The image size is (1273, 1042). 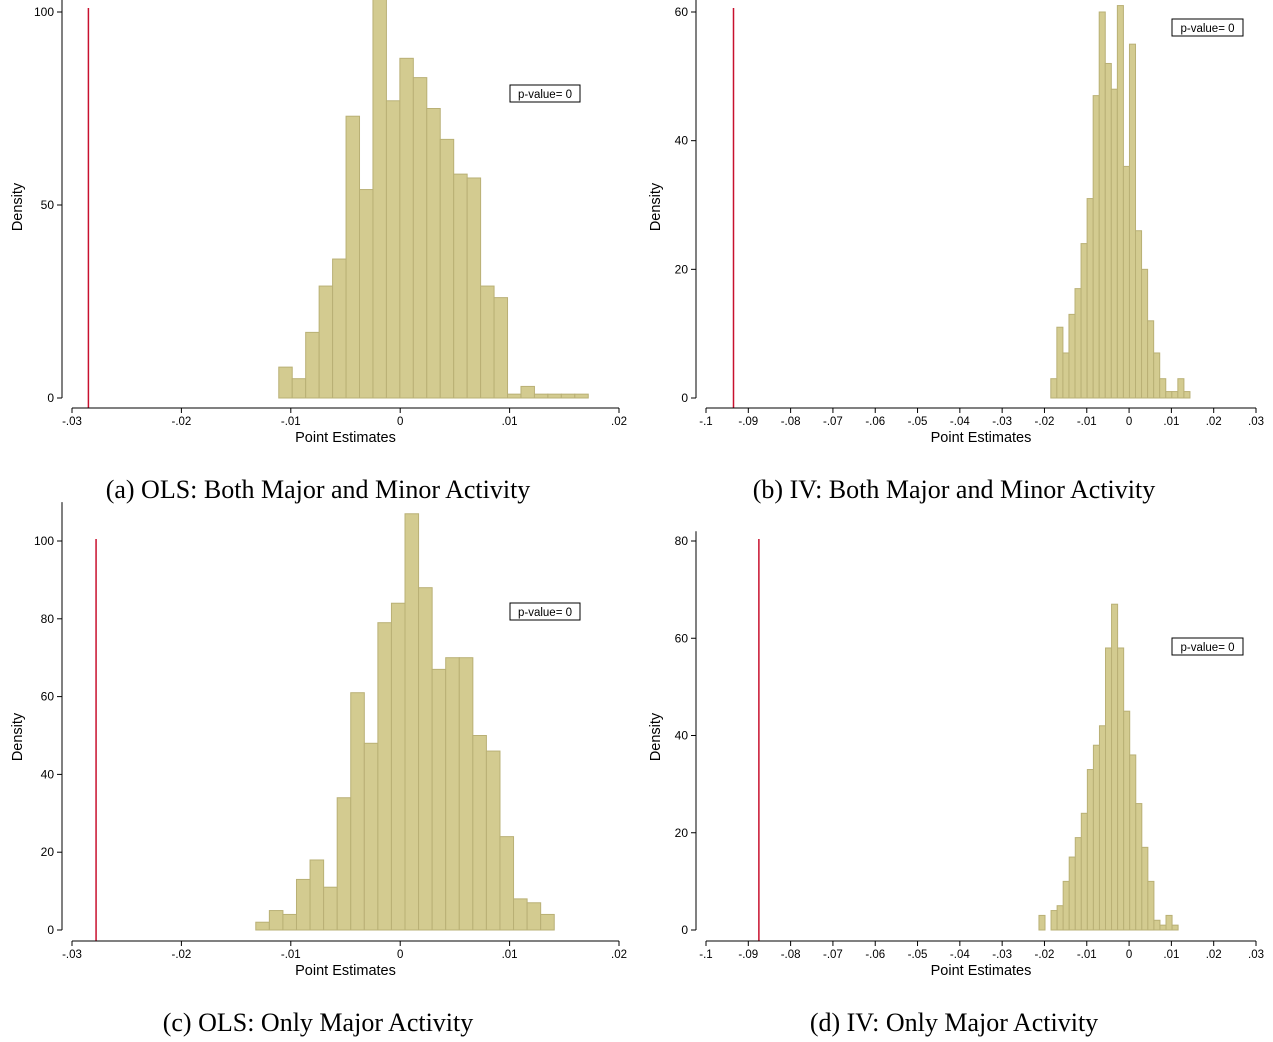 What do you see at coordinates (682, 638) in the screenshot?
I see `y-tick-label: 60` at bounding box center [682, 638].